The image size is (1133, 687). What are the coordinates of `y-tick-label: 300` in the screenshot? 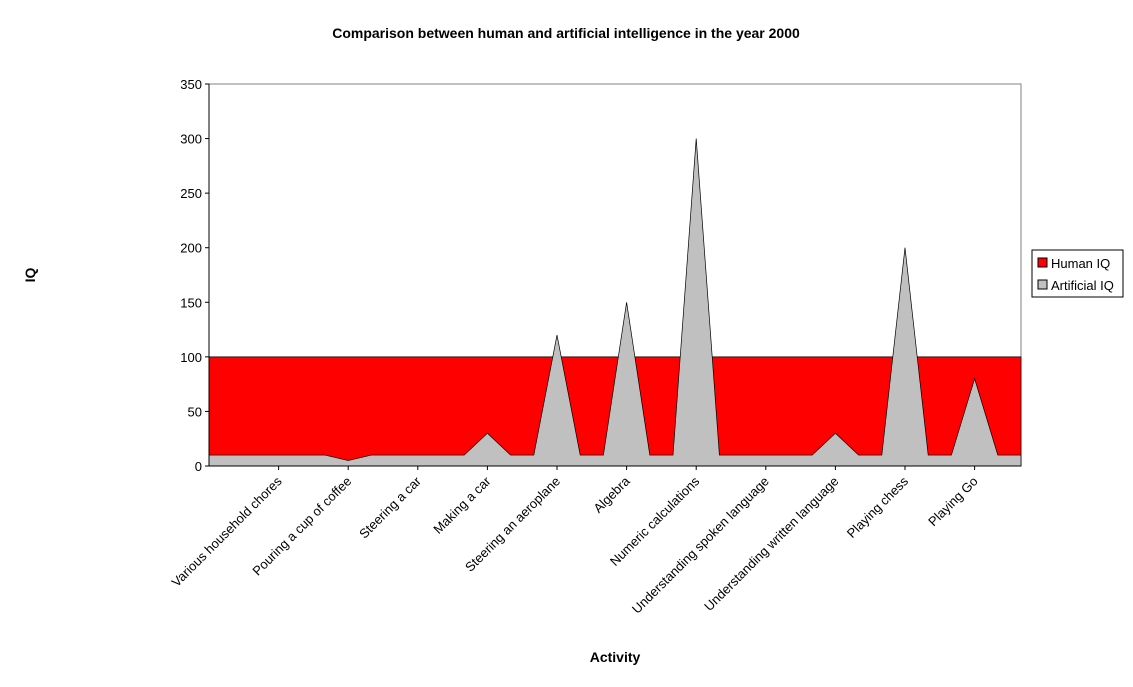 It's located at (191, 139).